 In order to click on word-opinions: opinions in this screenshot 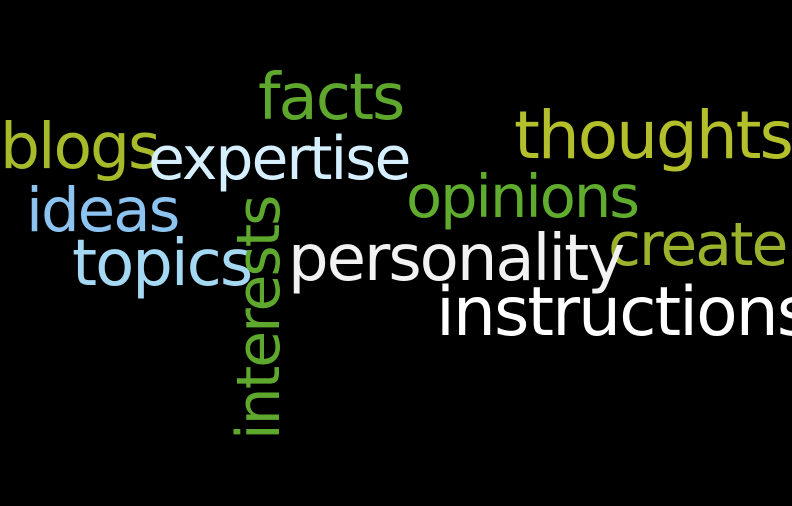, I will do `click(523, 196)`.